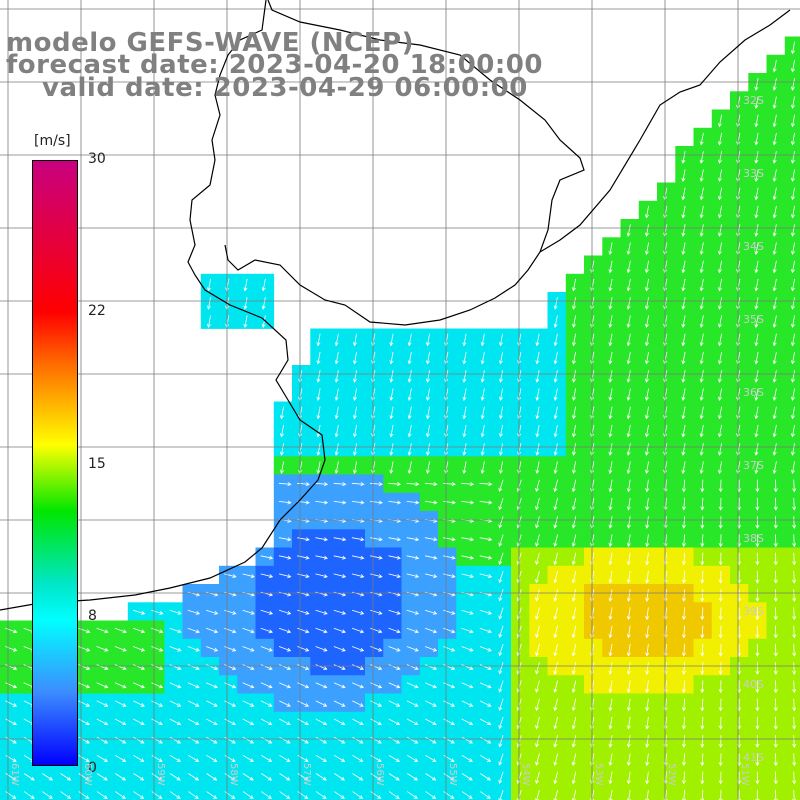 The width and height of the screenshot is (800, 800). What do you see at coordinates (753, 538) in the screenshot?
I see `lat-label: 38S` at bounding box center [753, 538].